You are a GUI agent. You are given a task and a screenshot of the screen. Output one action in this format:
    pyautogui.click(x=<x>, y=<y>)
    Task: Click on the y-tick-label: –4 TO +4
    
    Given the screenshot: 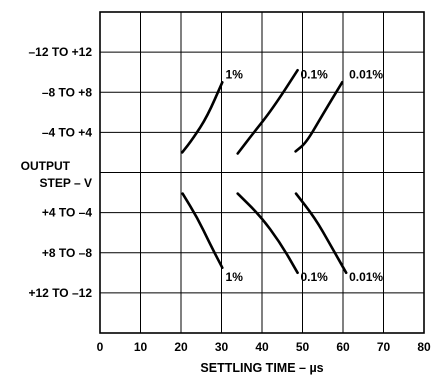 What is the action you would take?
    pyautogui.click(x=67, y=132)
    